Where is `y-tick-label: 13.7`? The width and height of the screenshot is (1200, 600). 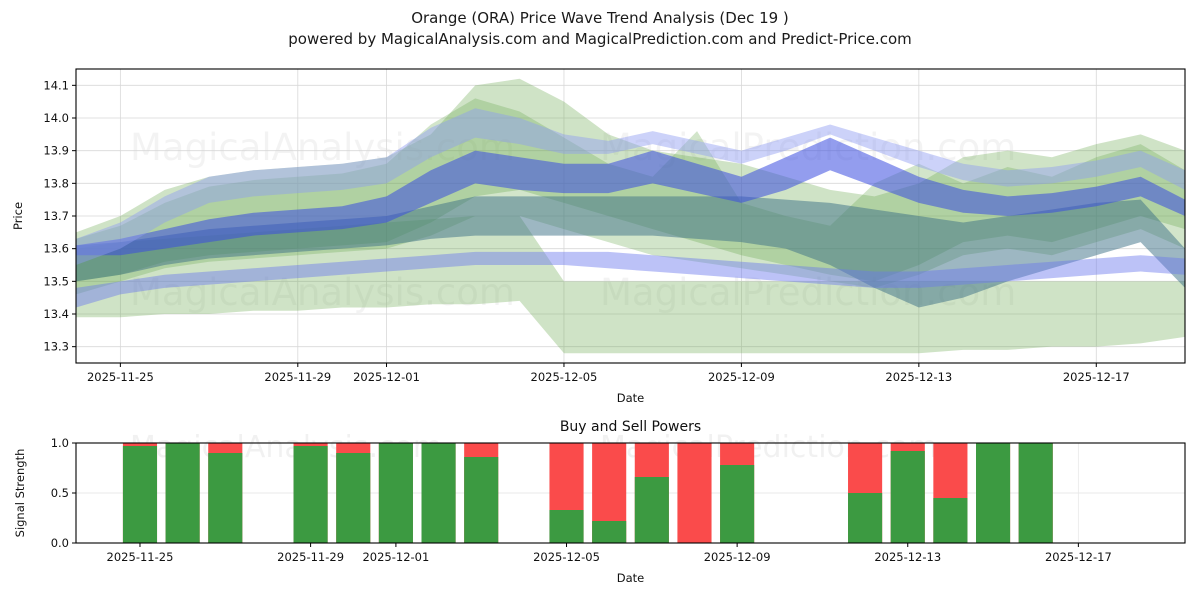
y-tick-label: 13.7 is located at coordinates (56, 216).